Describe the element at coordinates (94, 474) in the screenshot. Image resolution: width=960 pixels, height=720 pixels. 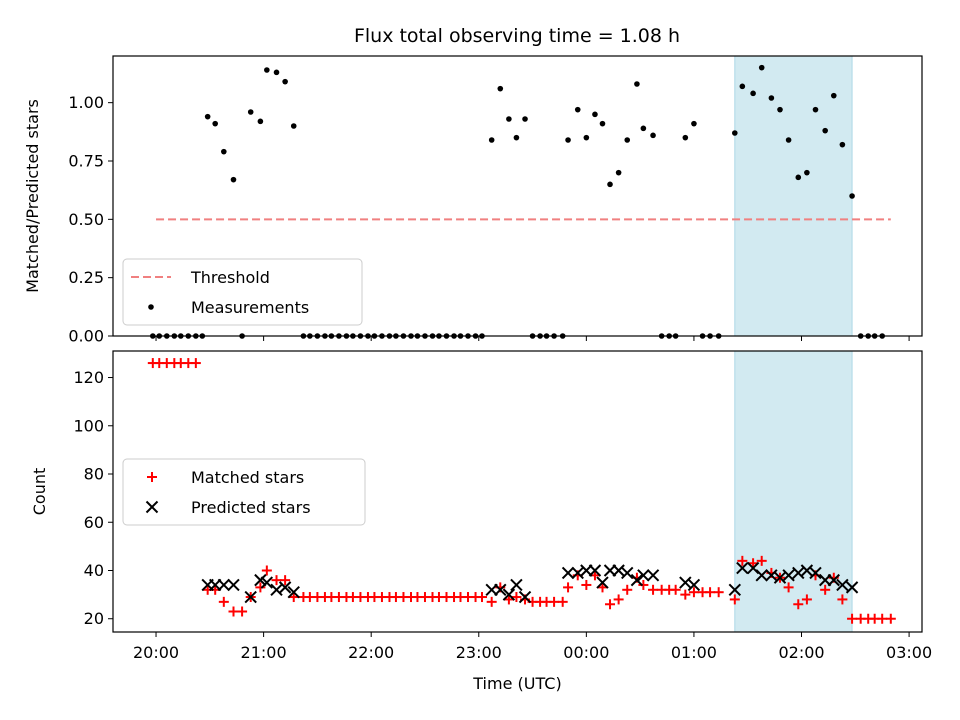
I see `bottom-y-tick-label: 80` at that location.